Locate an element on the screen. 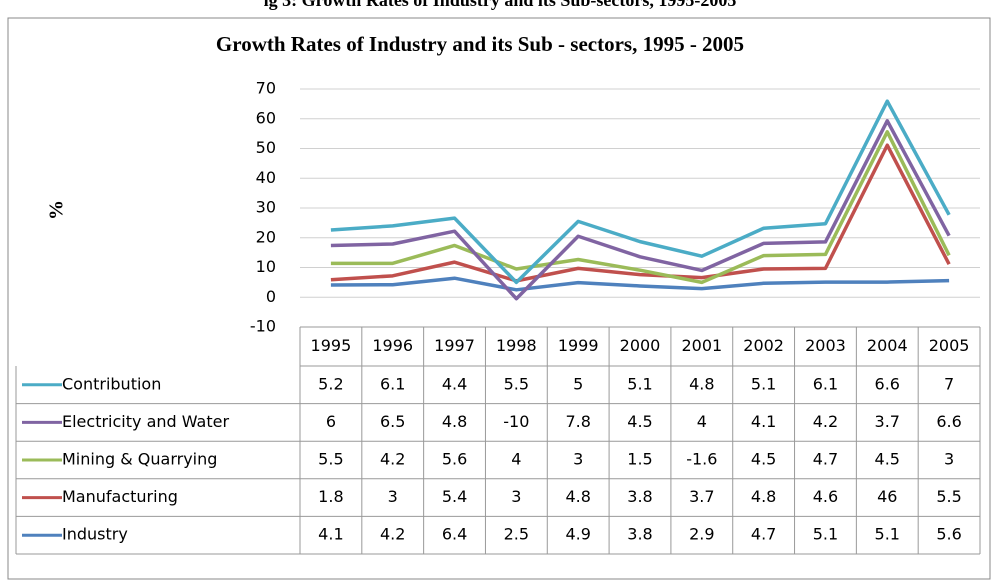  x-tick-label: 2005 is located at coordinates (949, 345).